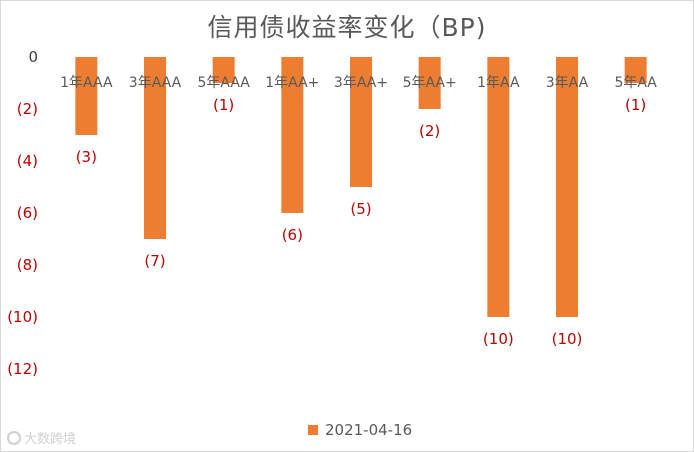  Describe the element at coordinates (429, 131) in the screenshot. I see `data-label: (2)` at that location.